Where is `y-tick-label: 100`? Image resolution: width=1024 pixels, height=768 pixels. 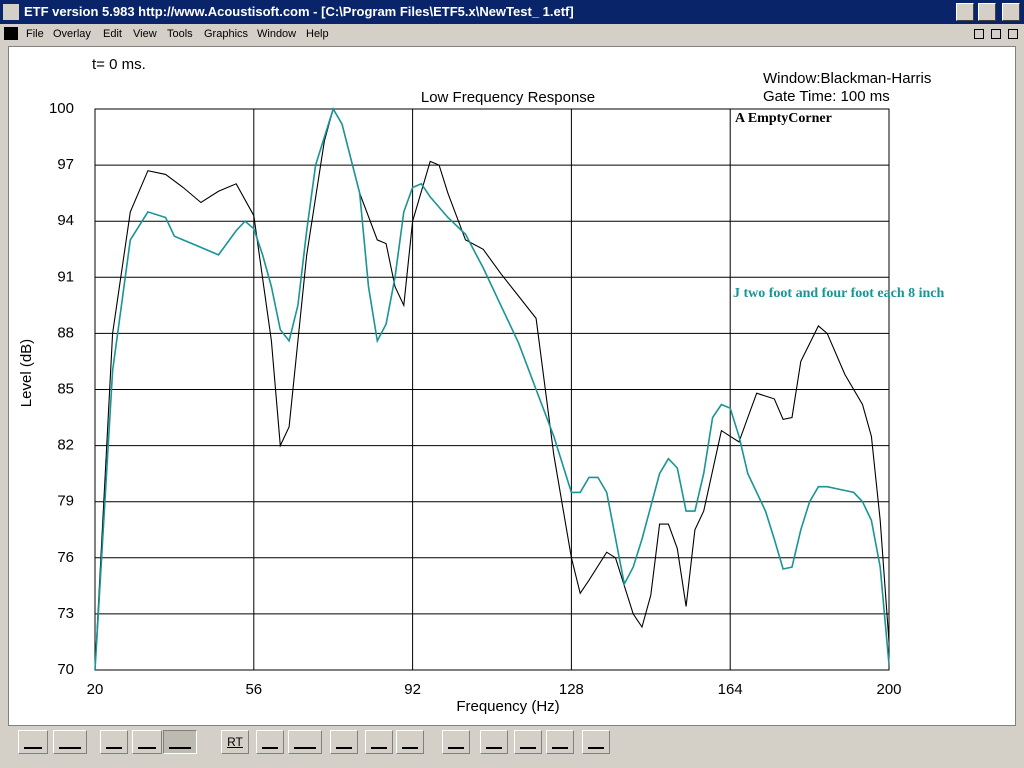
y-tick-label: 100 is located at coordinates (61, 108).